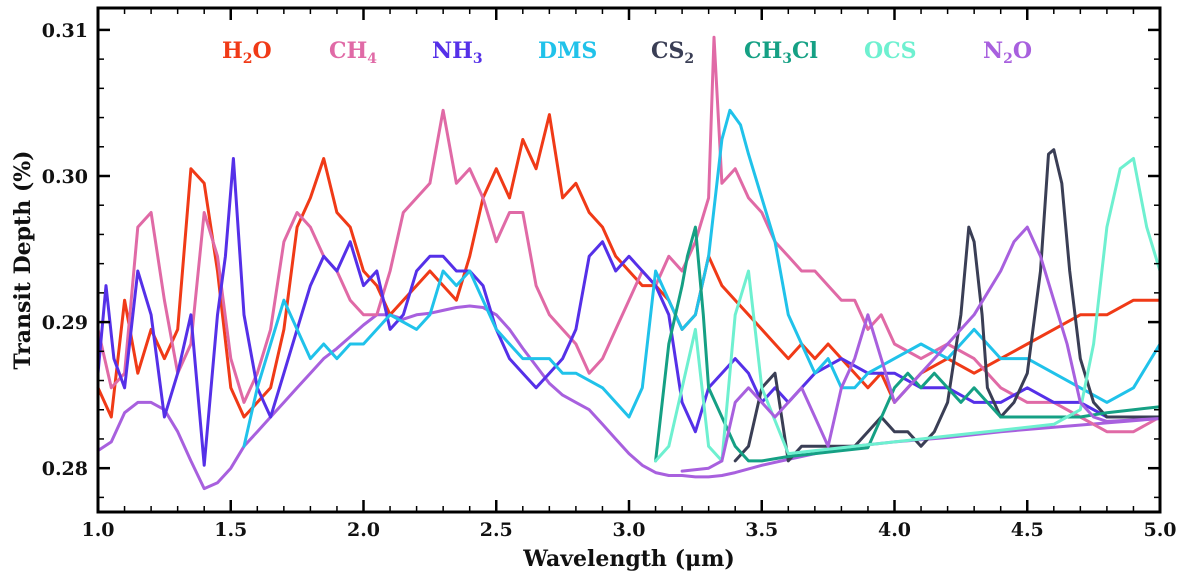 Image resolution: width=1183 pixels, height=576 pixels. What do you see at coordinates (65, 177) in the screenshot?
I see `y-tick-label: 0.30` at bounding box center [65, 177].